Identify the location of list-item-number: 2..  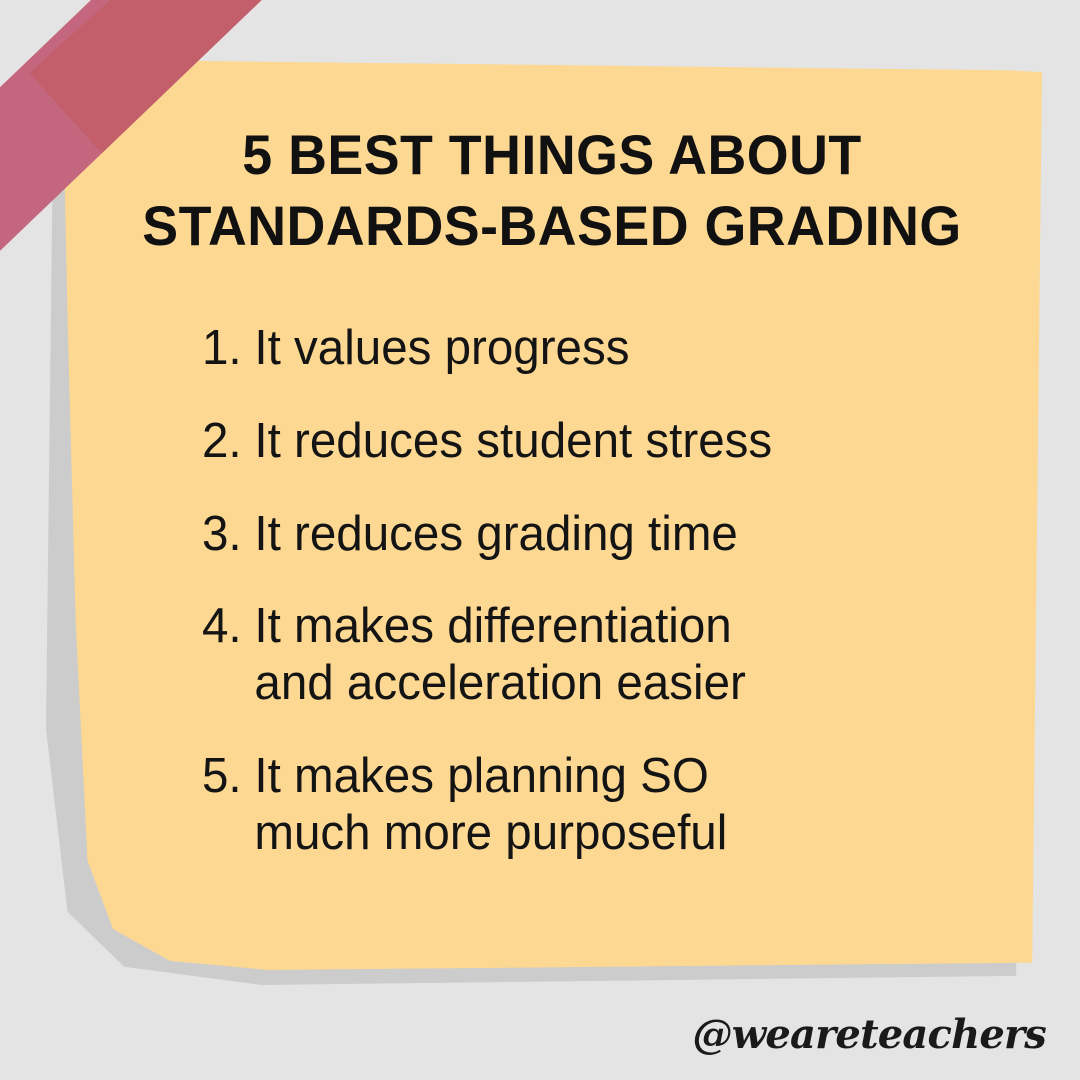
(222, 440).